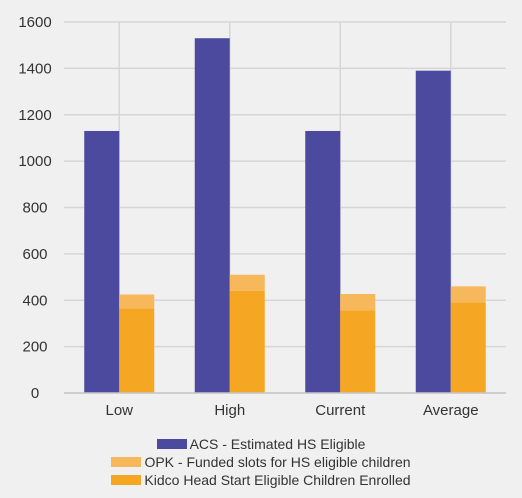 Image resolution: width=522 pixels, height=498 pixels. What do you see at coordinates (358, 302) in the screenshot?
I see `bar-opk-current` at bounding box center [358, 302].